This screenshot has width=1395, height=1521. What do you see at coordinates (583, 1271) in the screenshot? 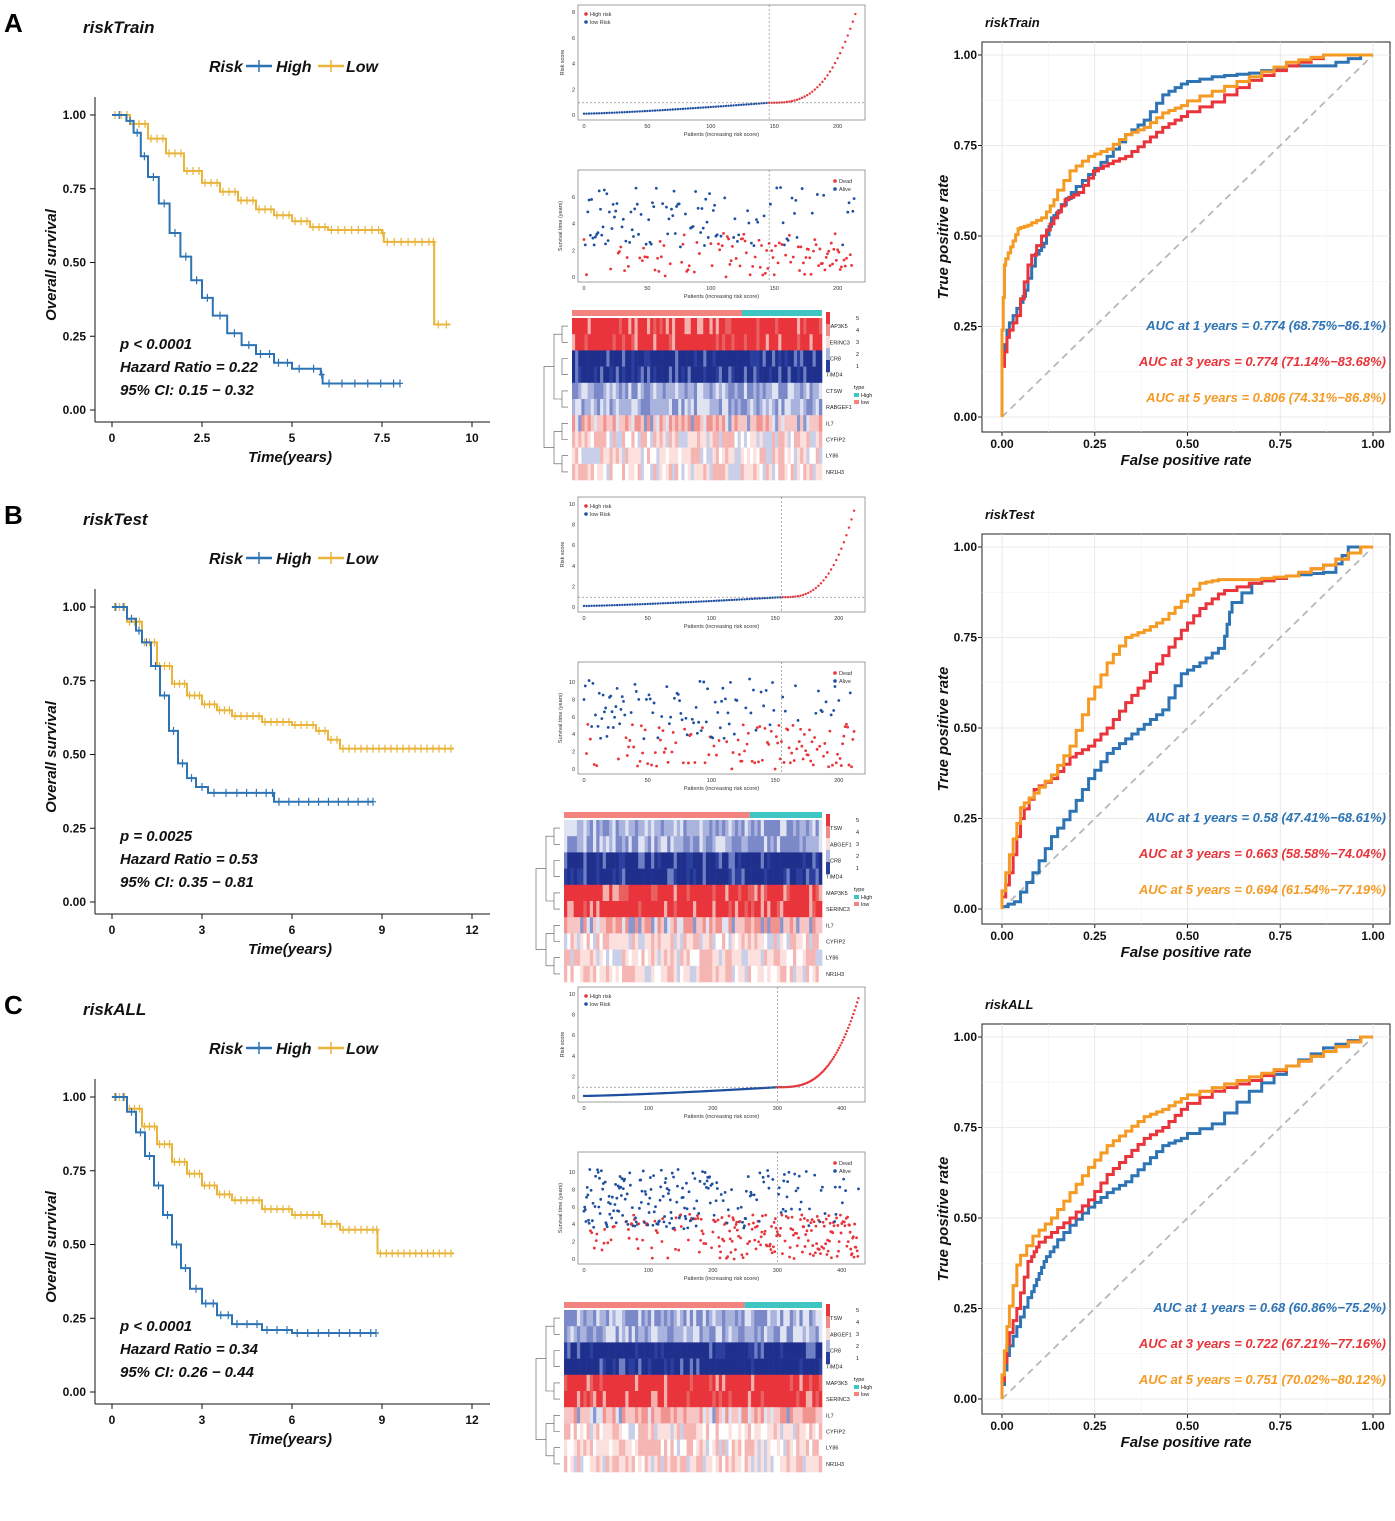
I see `survtime-x-tick: 0` at bounding box center [583, 1271].